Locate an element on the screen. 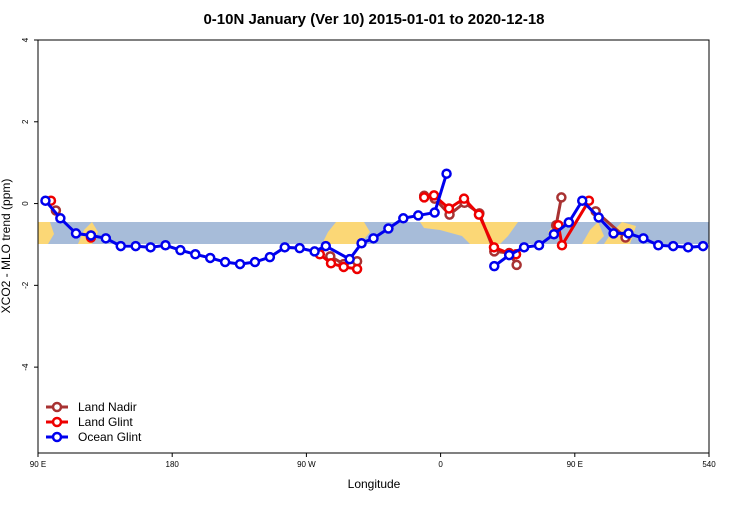 Image resolution: width=750 pixels, height=505 pixels. y-tick-label: -2 is located at coordinates (25, 285).